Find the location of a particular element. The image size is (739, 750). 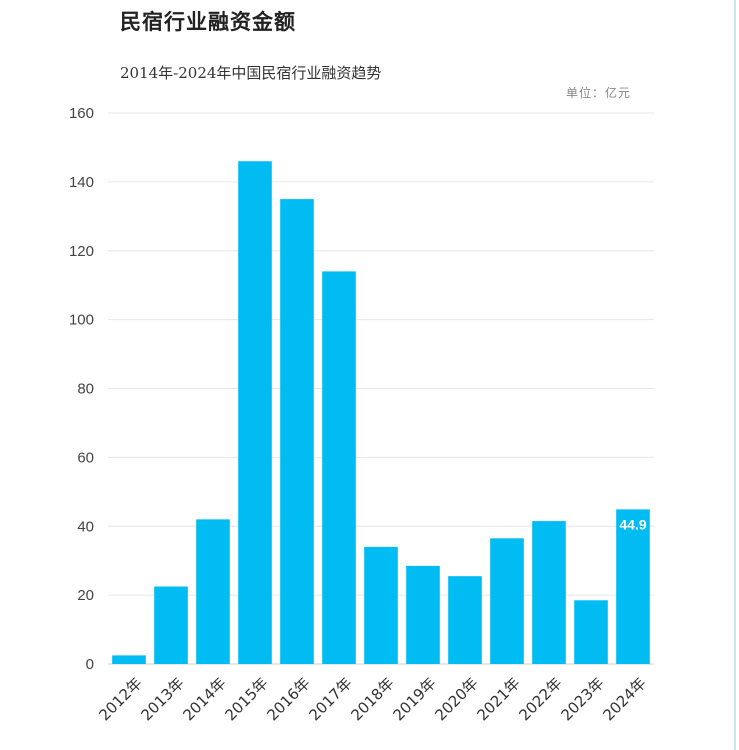

x-tick-label: 2014年 is located at coordinates (204, 699).